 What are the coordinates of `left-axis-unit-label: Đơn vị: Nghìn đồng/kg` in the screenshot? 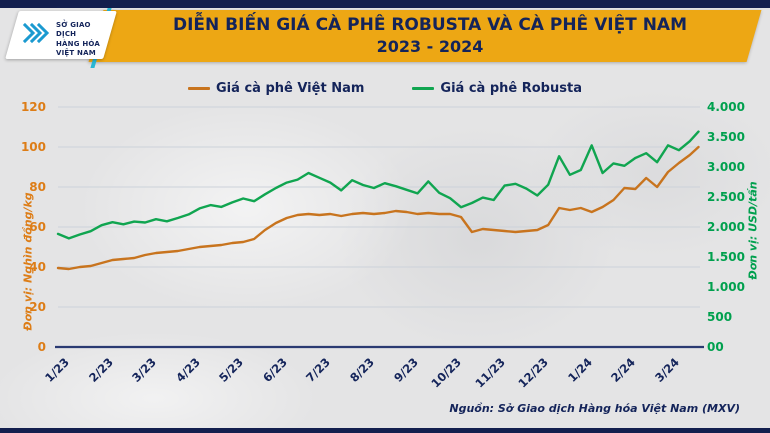 It's located at (28, 261).